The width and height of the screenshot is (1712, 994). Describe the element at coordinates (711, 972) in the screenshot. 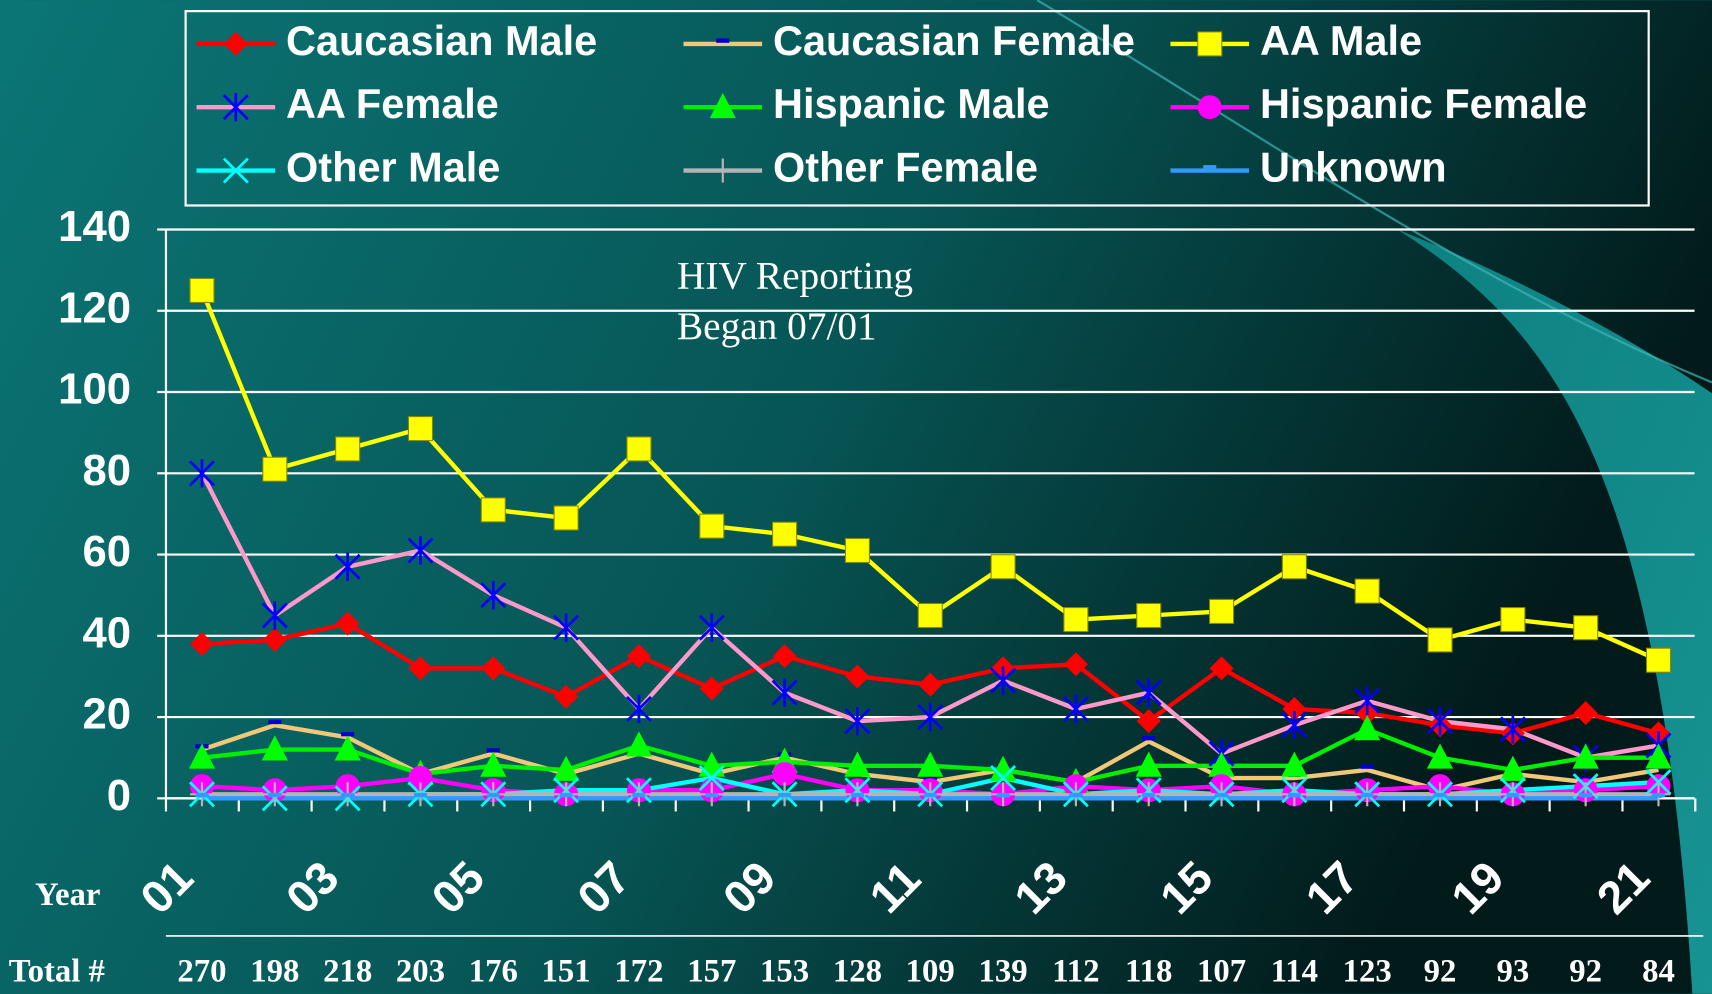

I see `total-label: 157` at that location.